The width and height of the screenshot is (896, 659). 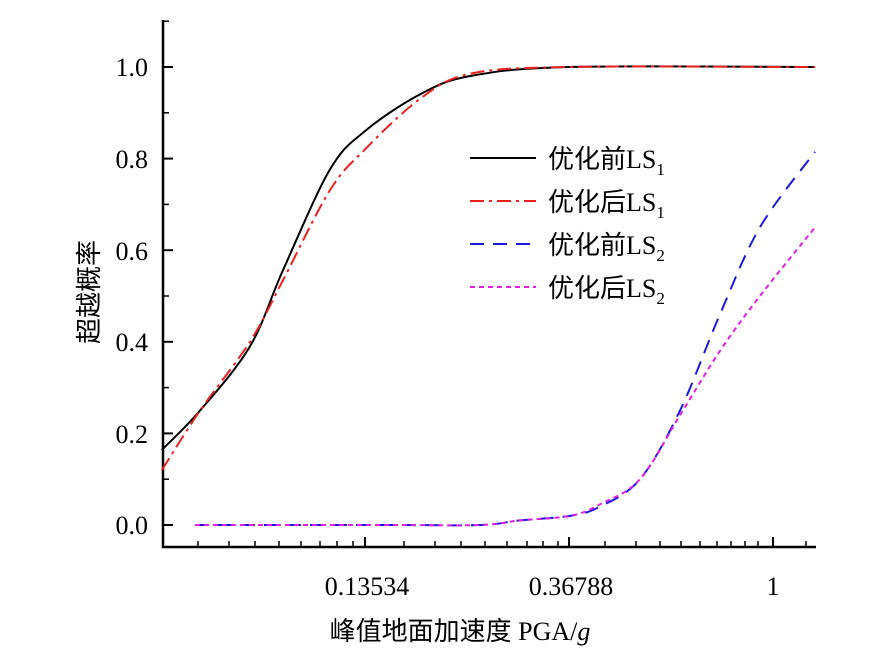 I want to click on y-tick-label: 0.4, so click(x=132, y=342).